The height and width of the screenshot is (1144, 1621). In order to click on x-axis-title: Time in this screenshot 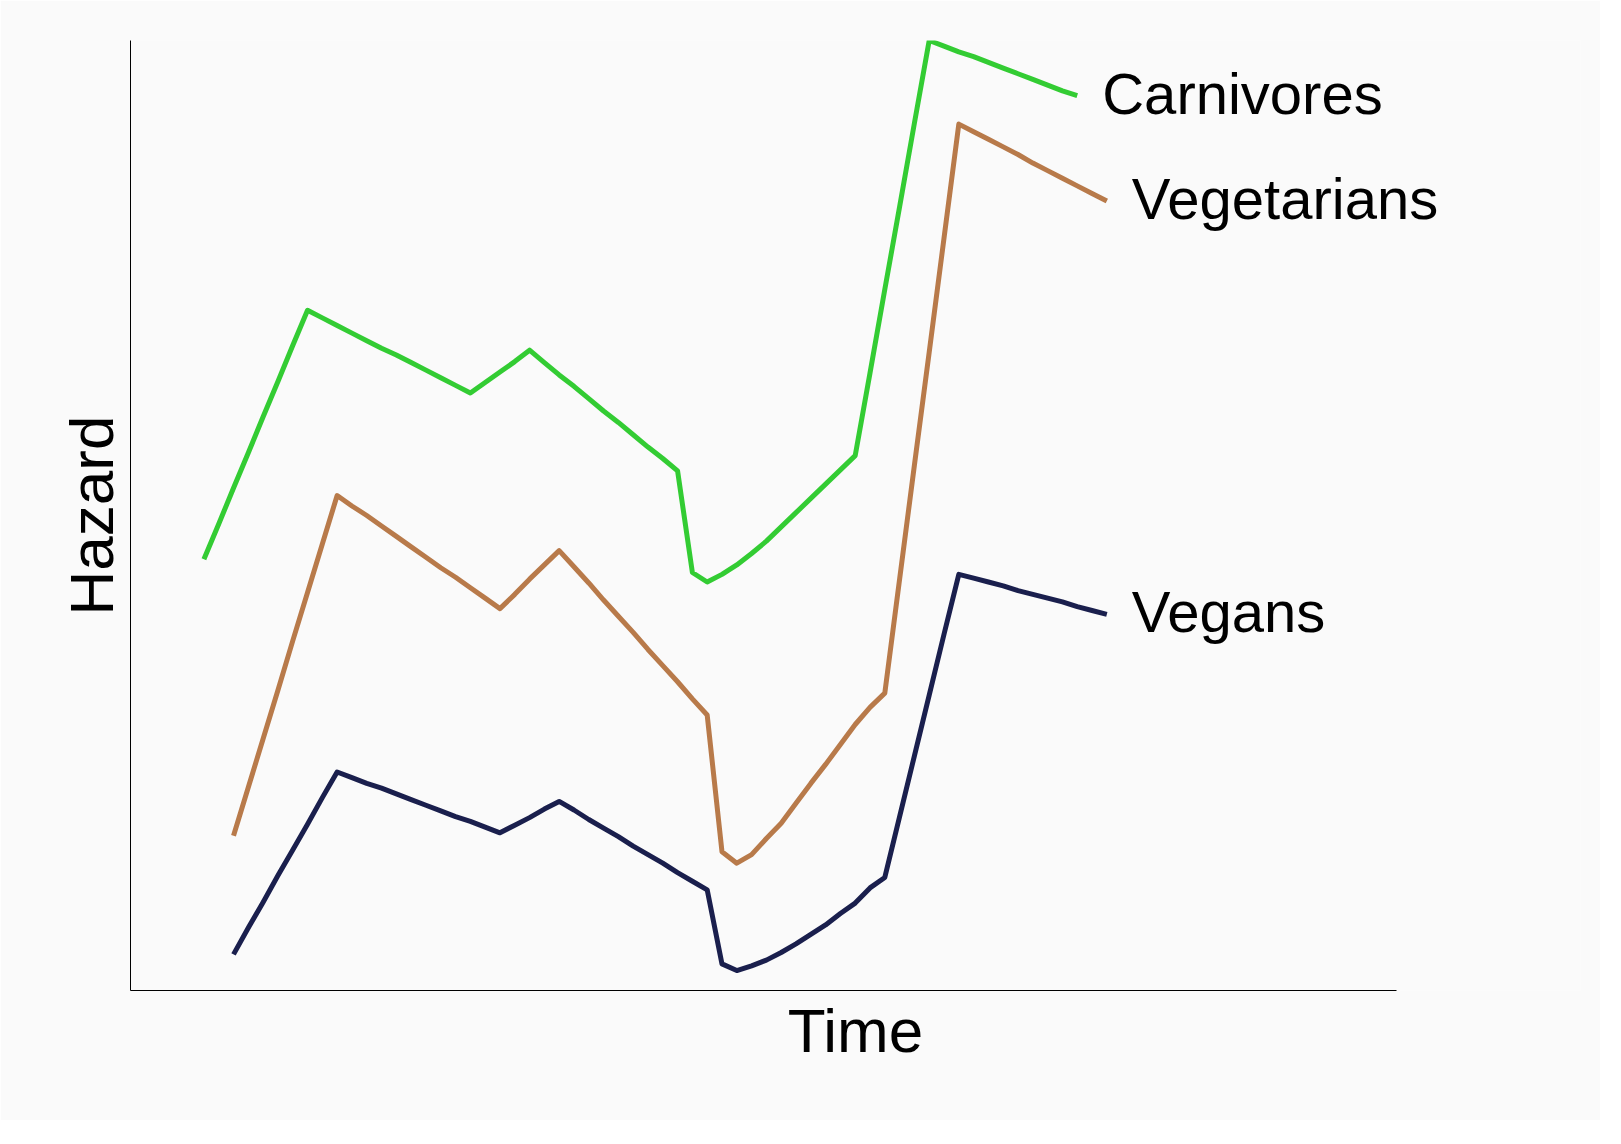, I will do `click(855, 1030)`.